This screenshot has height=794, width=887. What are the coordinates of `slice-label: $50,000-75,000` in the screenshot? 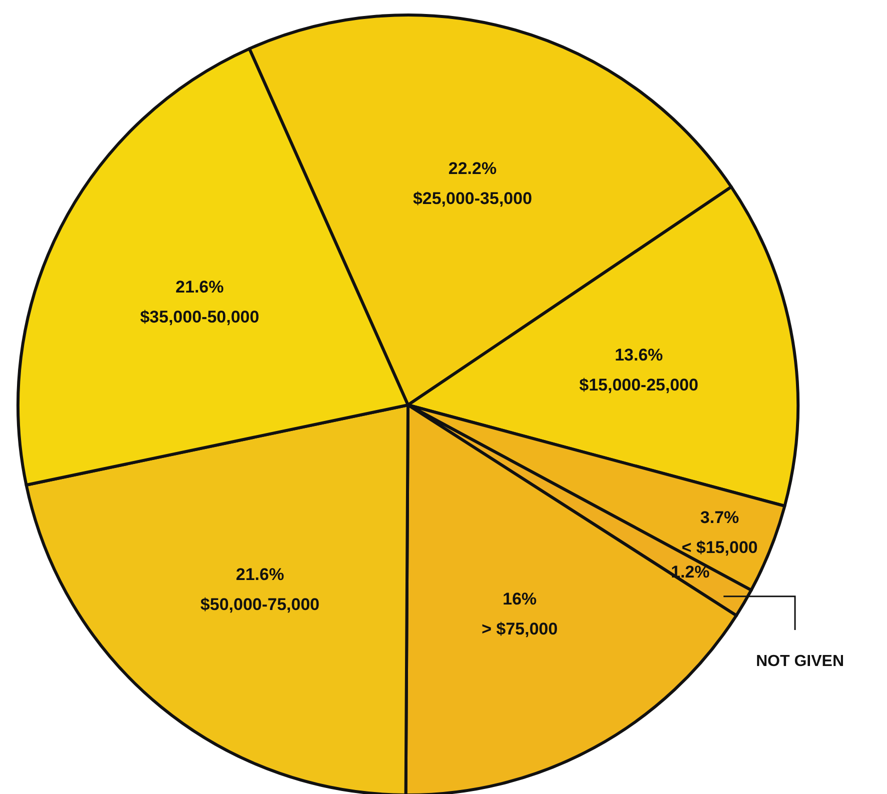 It's located at (260, 604).